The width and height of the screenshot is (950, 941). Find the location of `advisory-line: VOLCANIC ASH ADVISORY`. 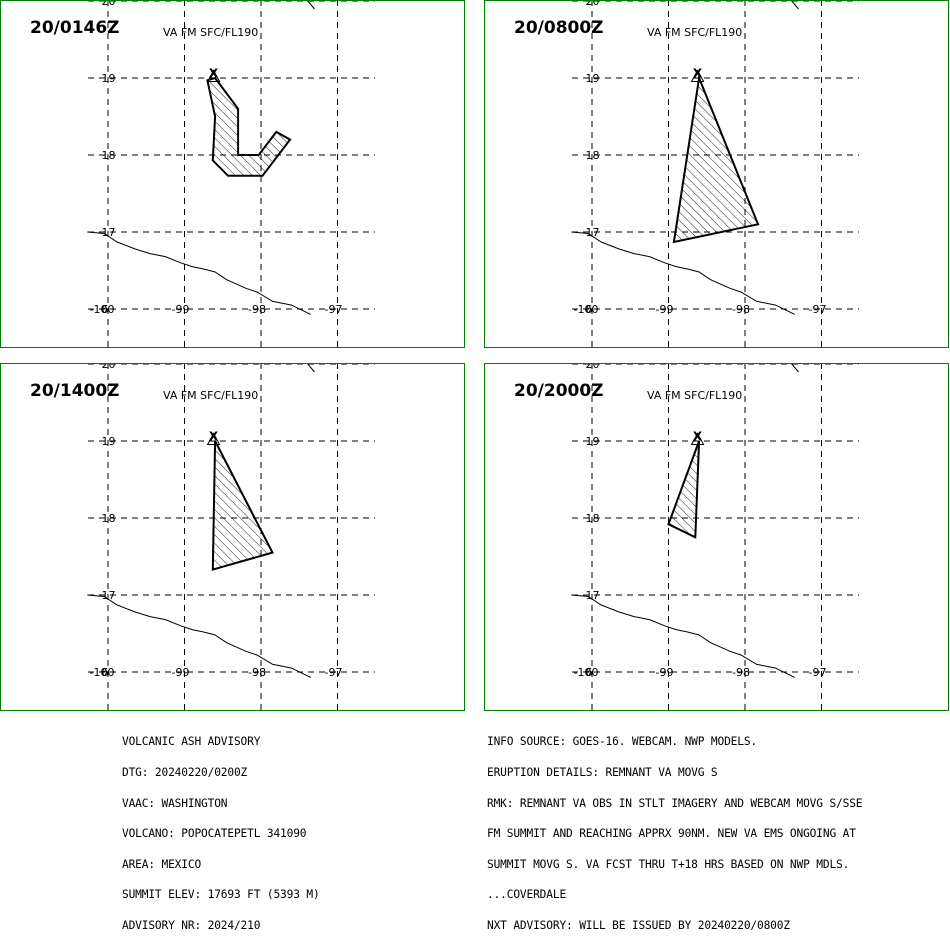

advisory-line: VOLCANIC ASH ADVISORY is located at coordinates (191, 742).